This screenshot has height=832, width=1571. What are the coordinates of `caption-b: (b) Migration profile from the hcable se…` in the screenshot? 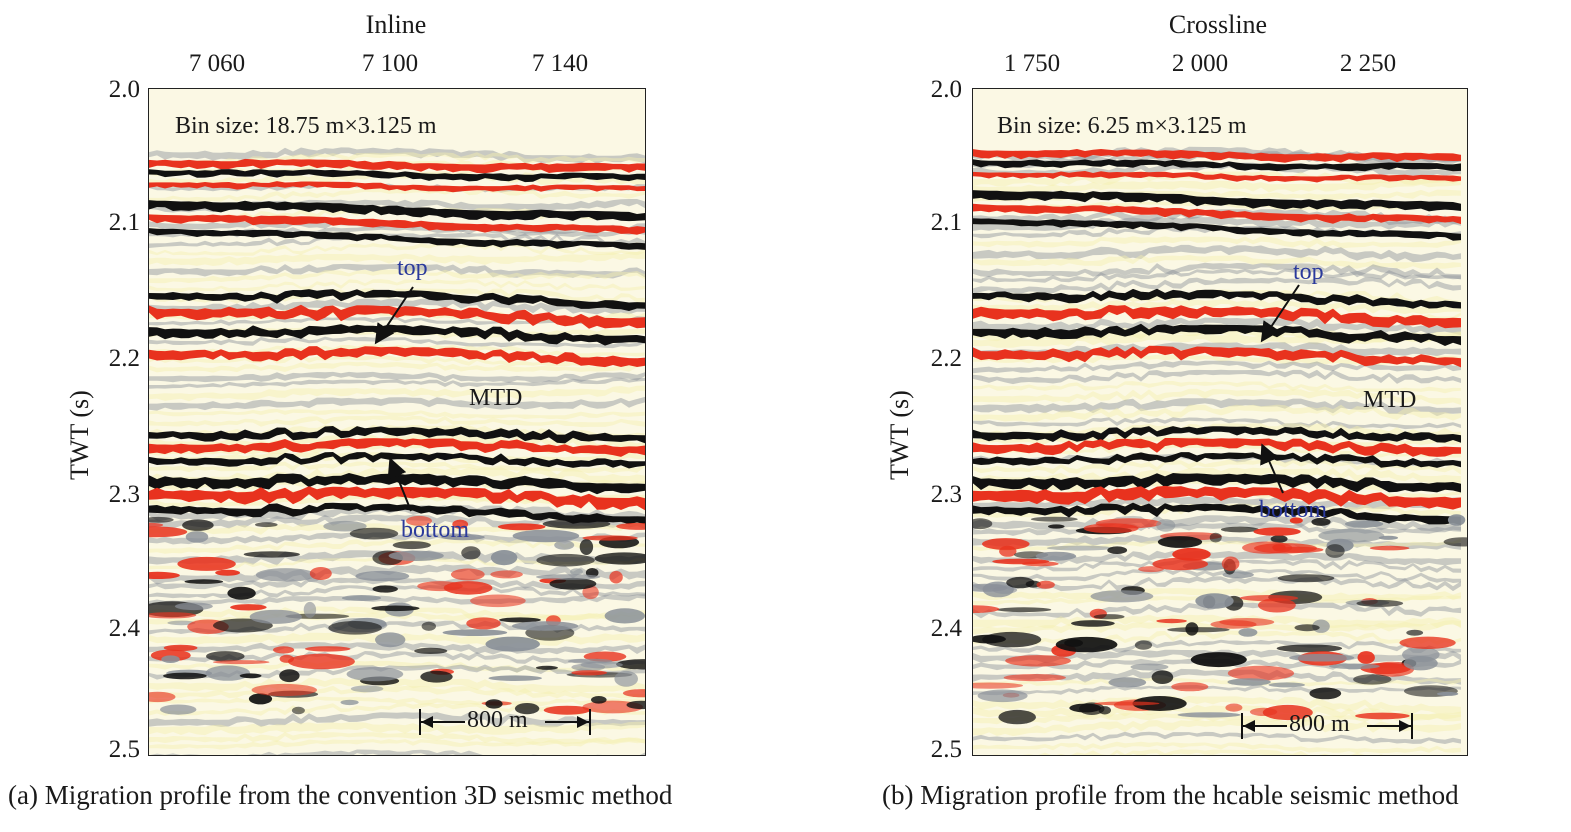 It's located at (1170, 795).